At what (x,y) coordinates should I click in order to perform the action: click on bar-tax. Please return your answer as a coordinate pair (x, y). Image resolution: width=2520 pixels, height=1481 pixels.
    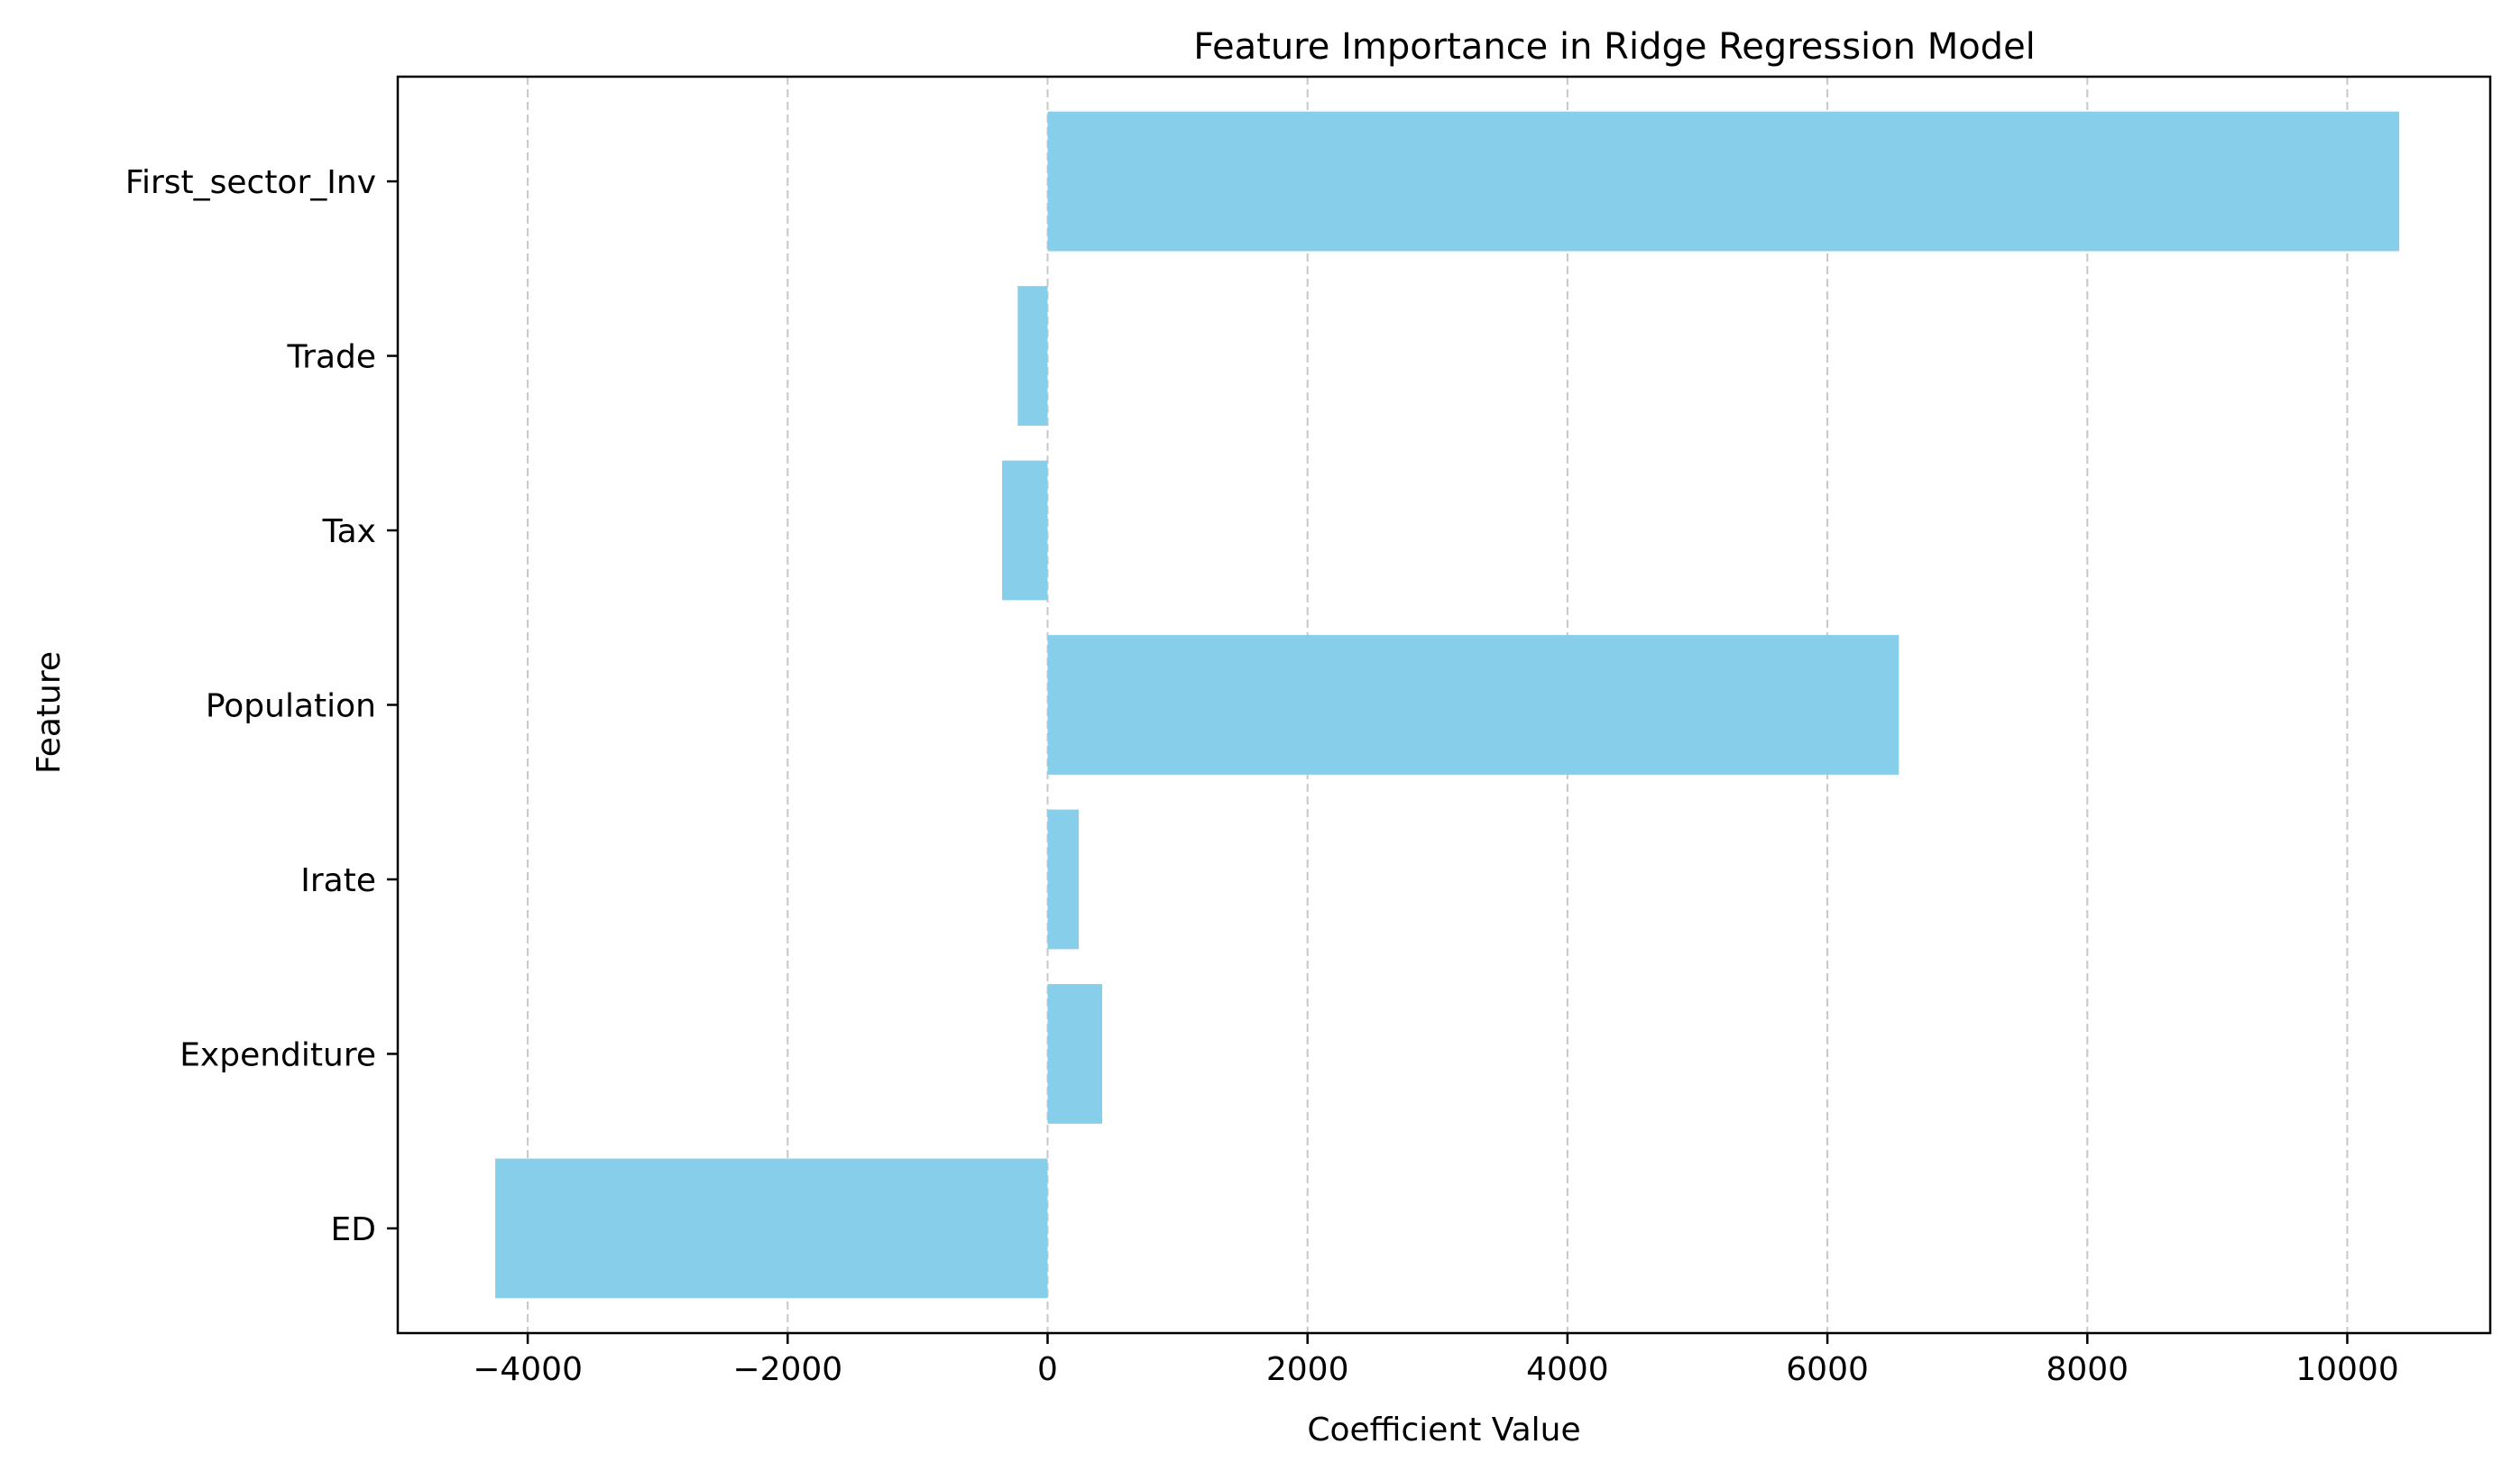
    Looking at the image, I should click on (1025, 531).